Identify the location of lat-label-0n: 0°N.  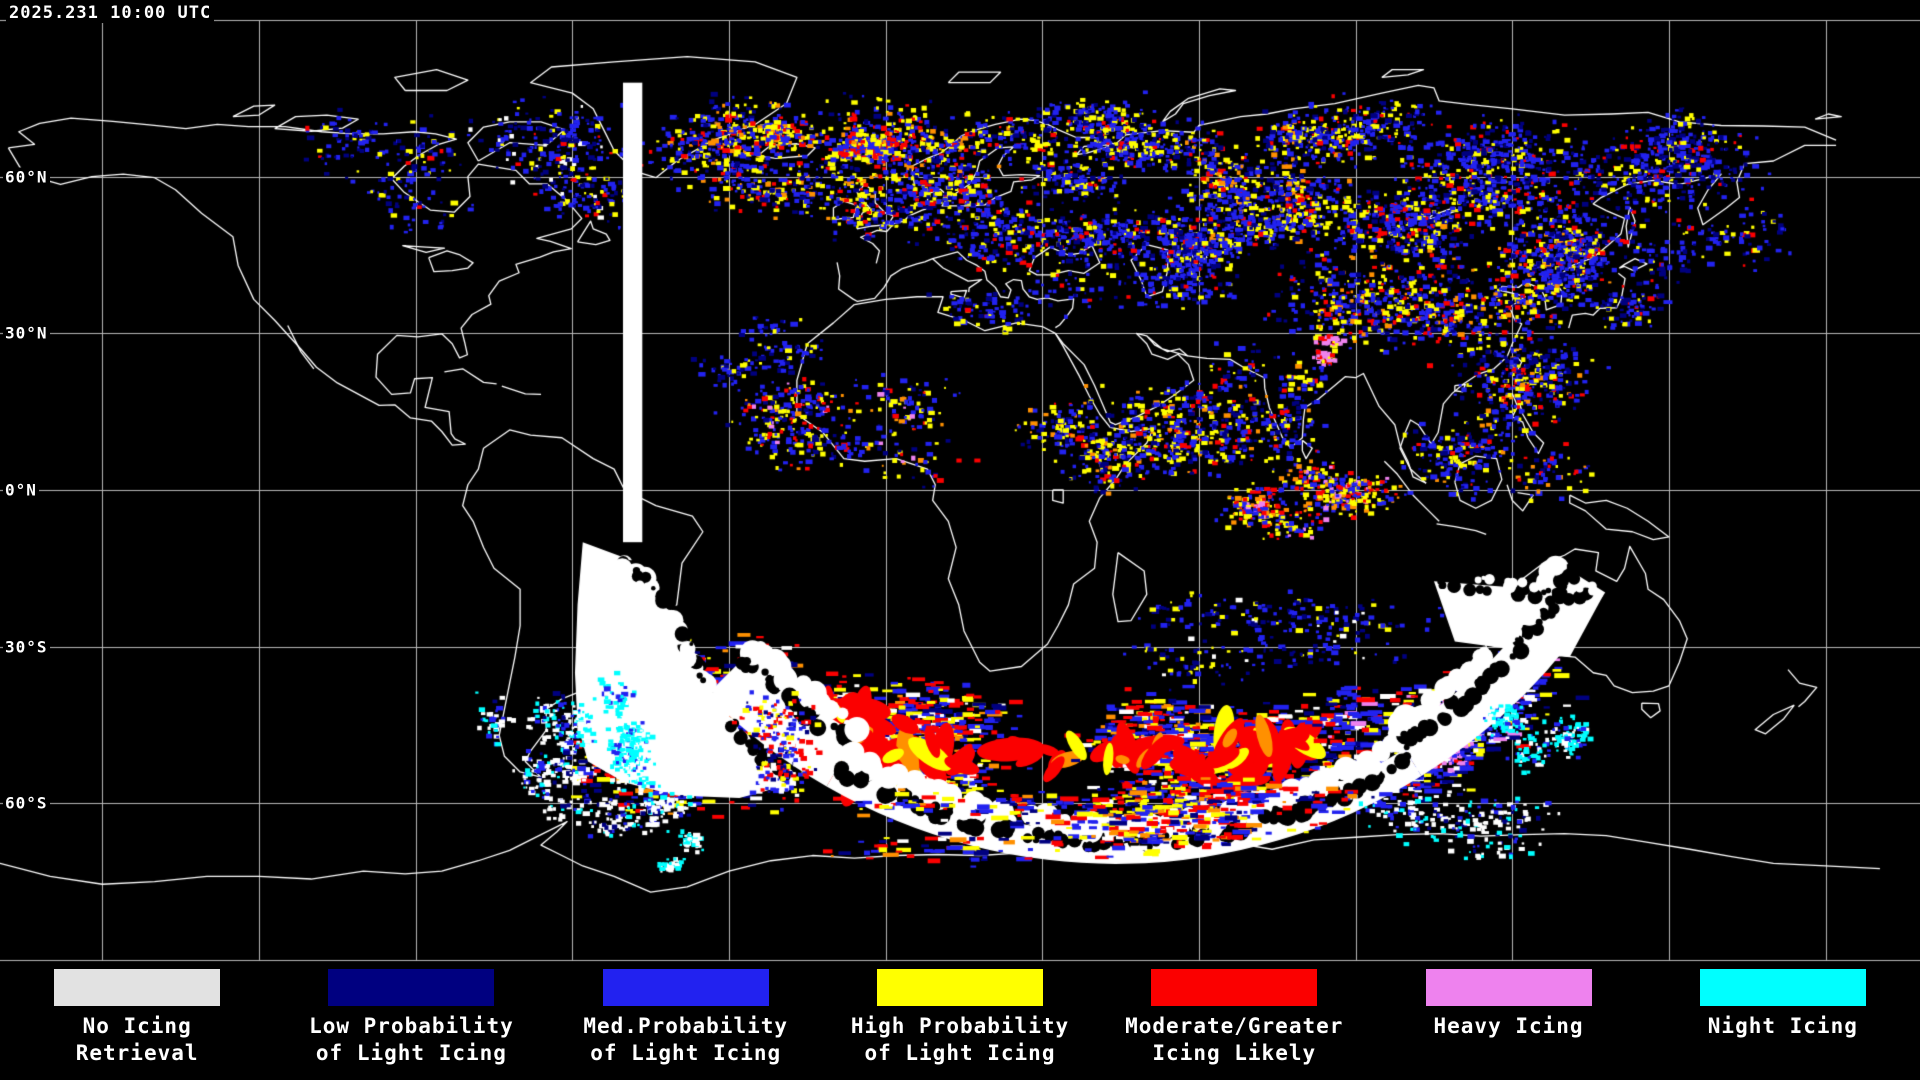
(21, 490).